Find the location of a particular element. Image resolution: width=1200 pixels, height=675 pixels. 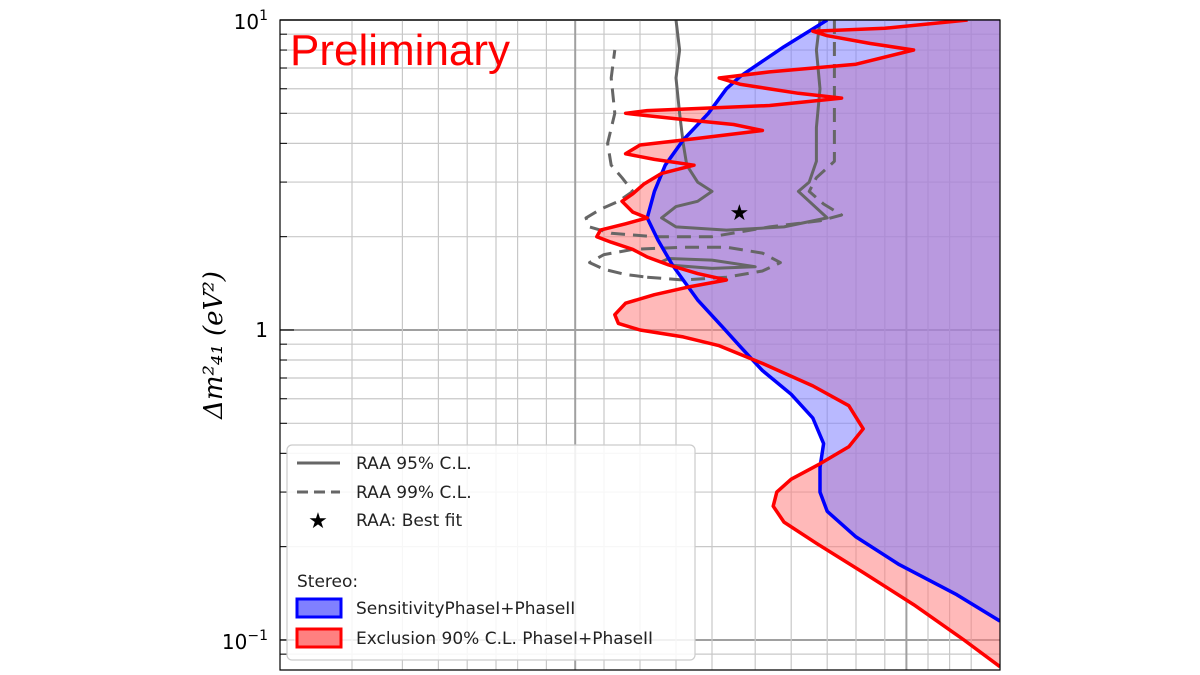

y-tick-label: 10¹ is located at coordinates (251, 21).